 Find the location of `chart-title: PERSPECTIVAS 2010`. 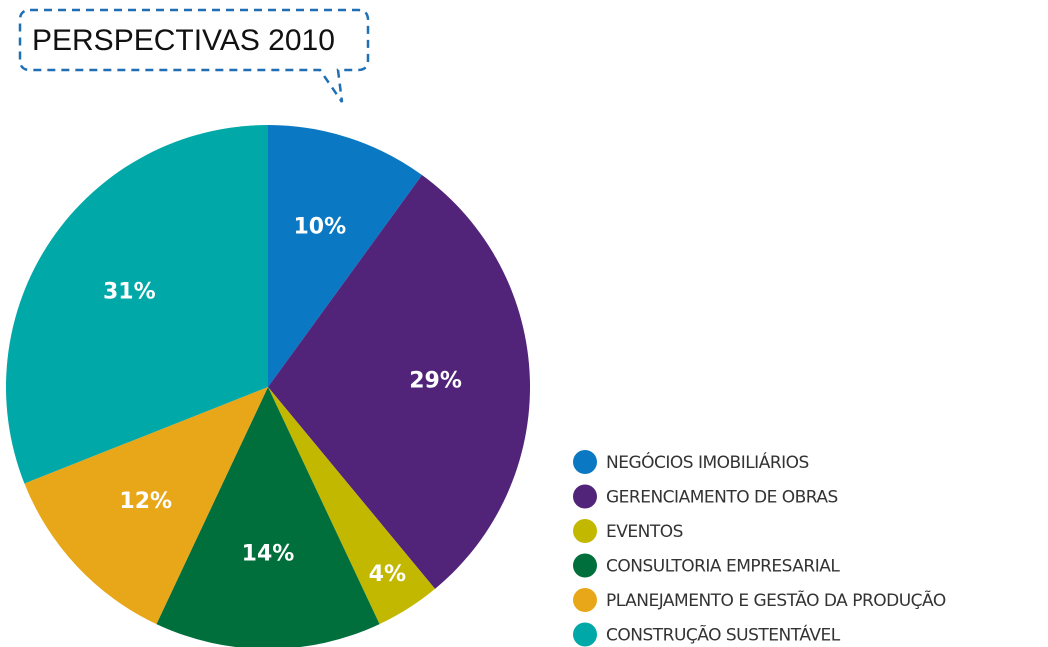

chart-title: PERSPECTIVAS 2010 is located at coordinates (183, 40).